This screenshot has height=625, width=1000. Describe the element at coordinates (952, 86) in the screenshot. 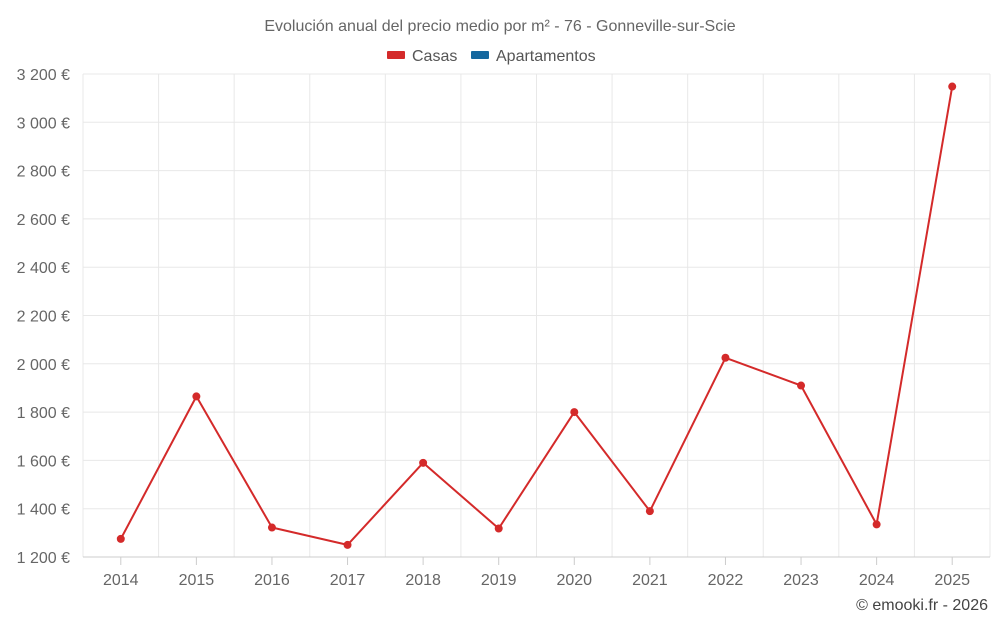

I see `data-point-casas-2025` at that location.